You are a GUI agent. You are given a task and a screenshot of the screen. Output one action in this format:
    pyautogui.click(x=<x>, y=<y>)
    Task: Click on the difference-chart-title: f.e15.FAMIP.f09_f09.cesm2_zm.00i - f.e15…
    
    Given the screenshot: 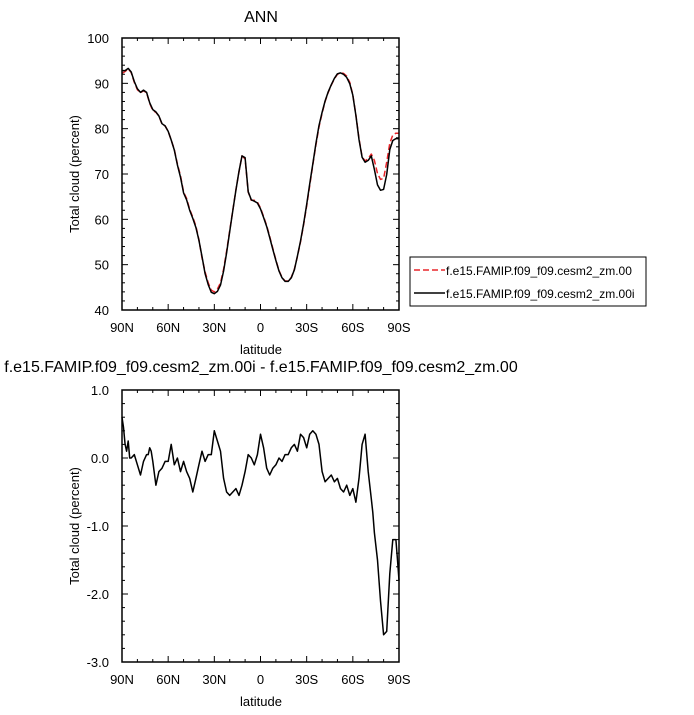 What is the action you would take?
    pyautogui.click(x=261, y=367)
    